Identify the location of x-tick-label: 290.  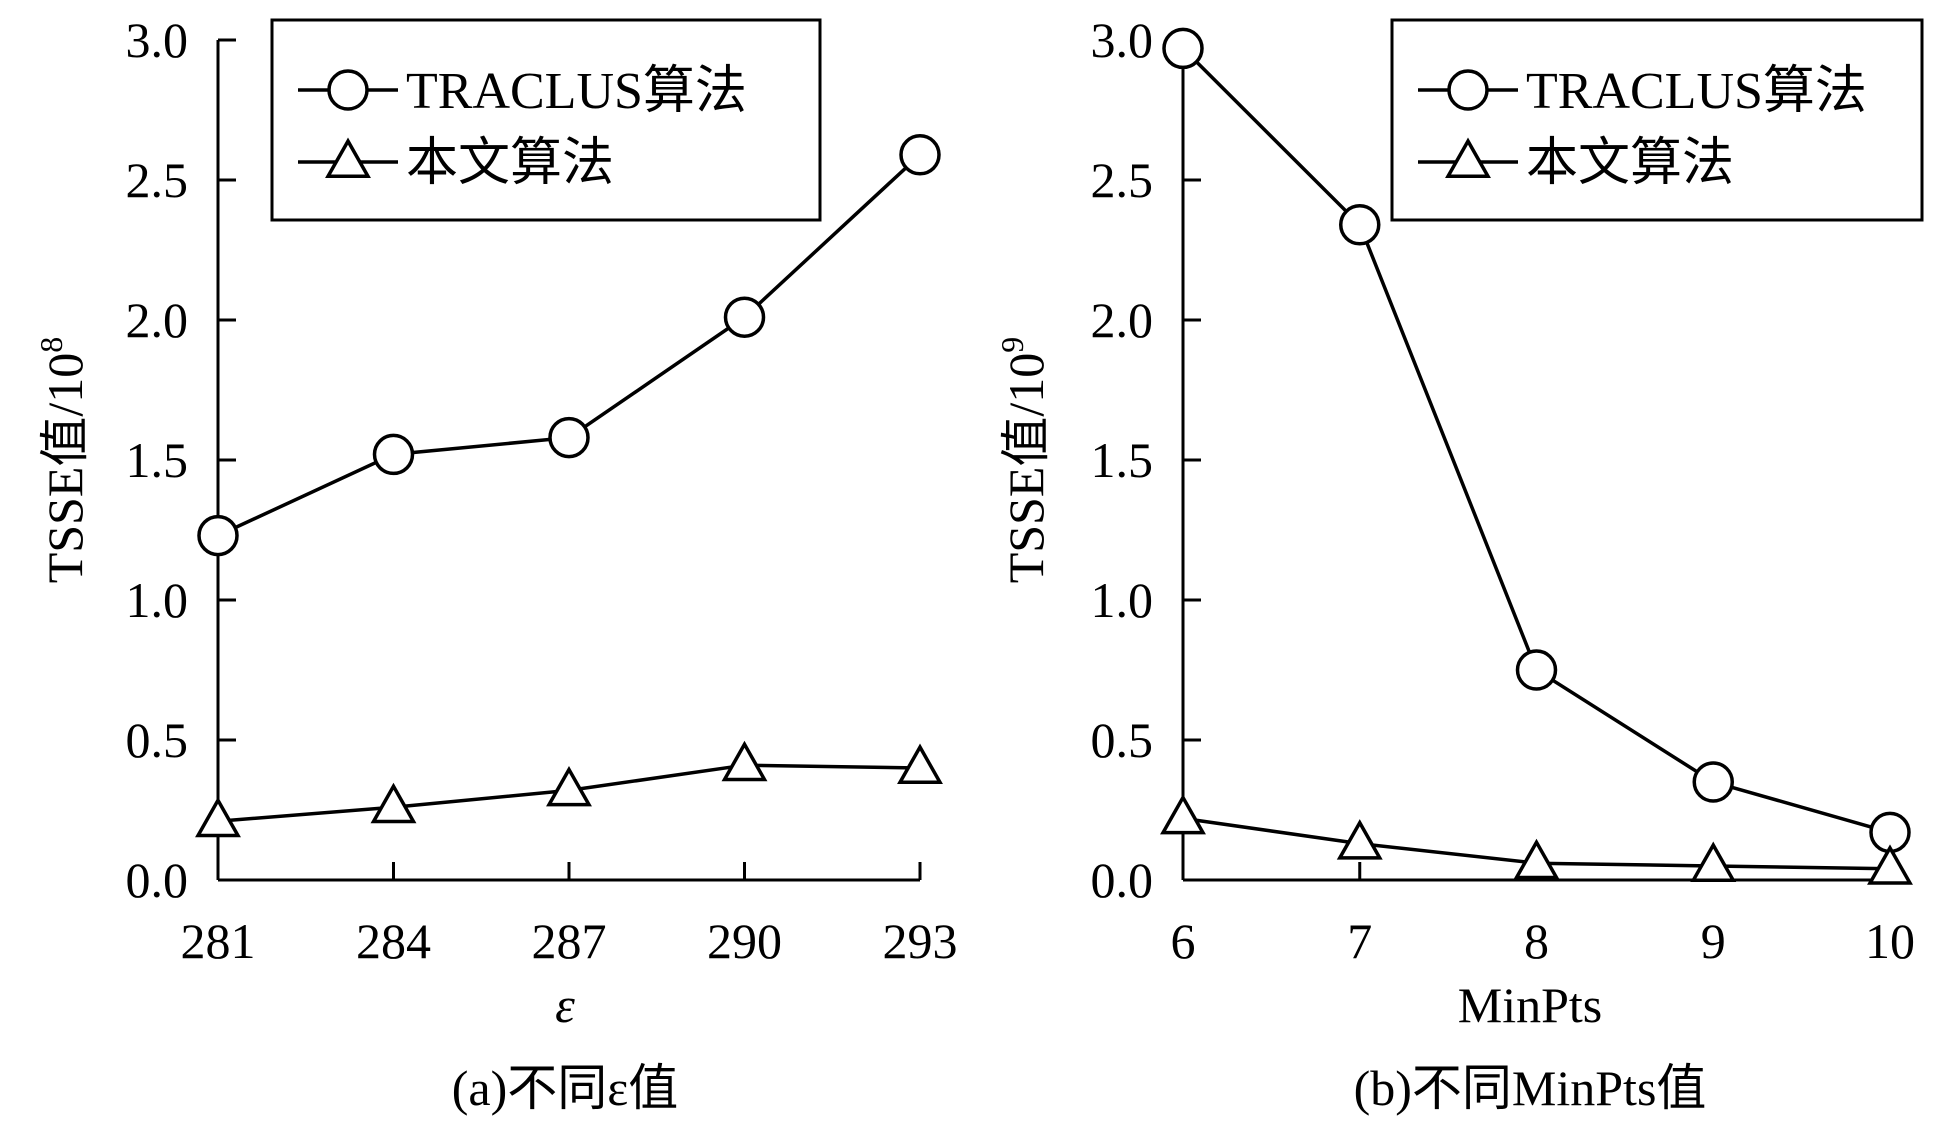
(744, 941).